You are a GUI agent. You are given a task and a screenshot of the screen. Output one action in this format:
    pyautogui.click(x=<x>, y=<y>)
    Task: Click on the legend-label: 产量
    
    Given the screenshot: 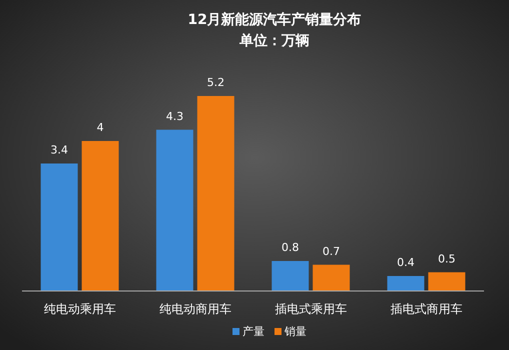 What is the action you would take?
    pyautogui.click(x=253, y=331)
    